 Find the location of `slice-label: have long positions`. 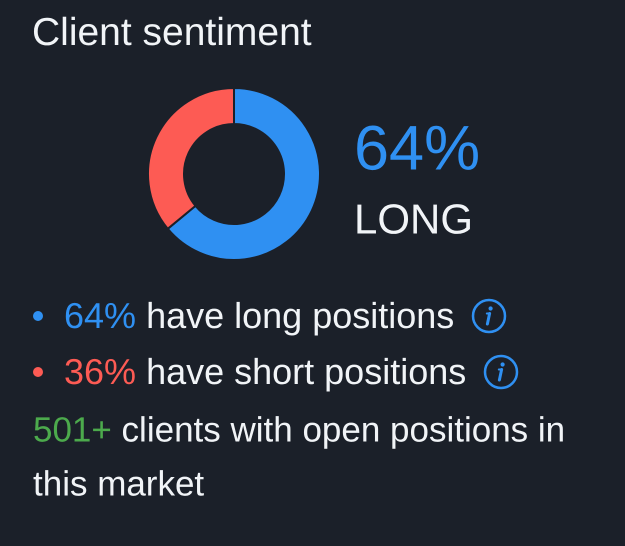

slice-label: have long positions is located at coordinates (300, 316).